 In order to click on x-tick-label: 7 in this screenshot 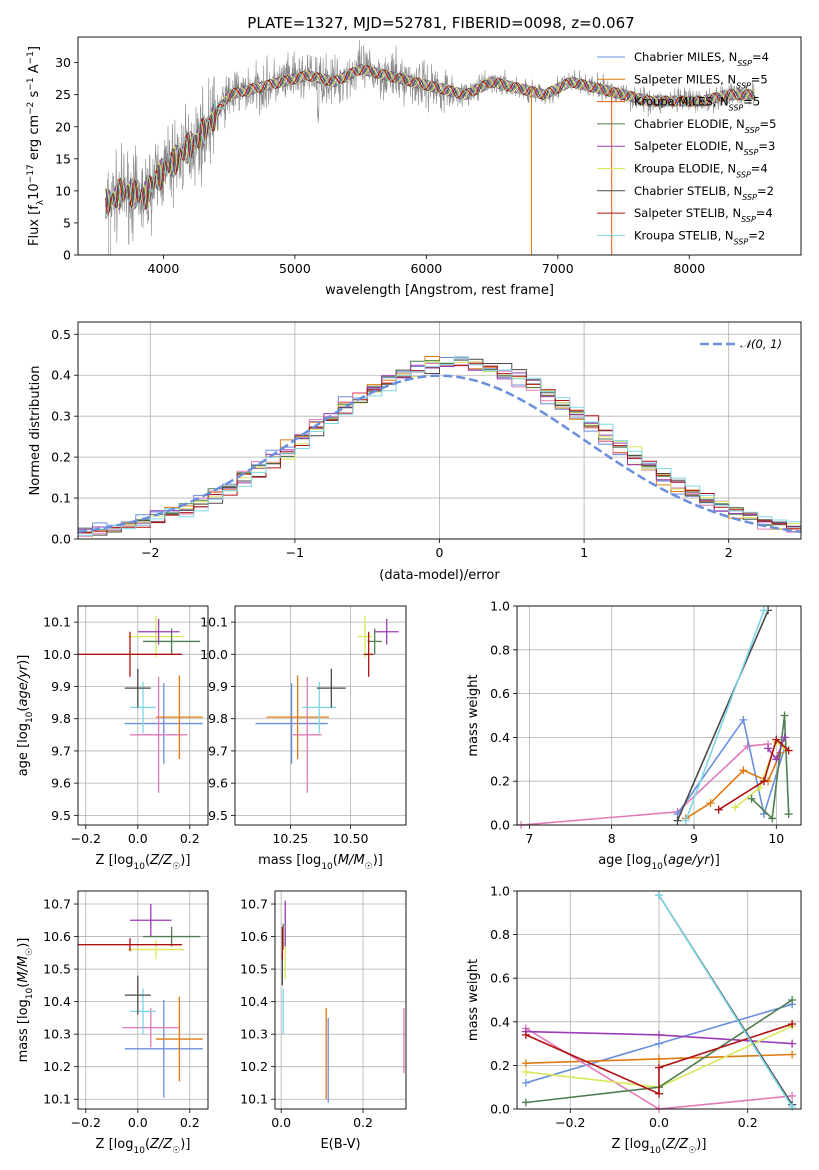, I will do `click(529, 838)`.